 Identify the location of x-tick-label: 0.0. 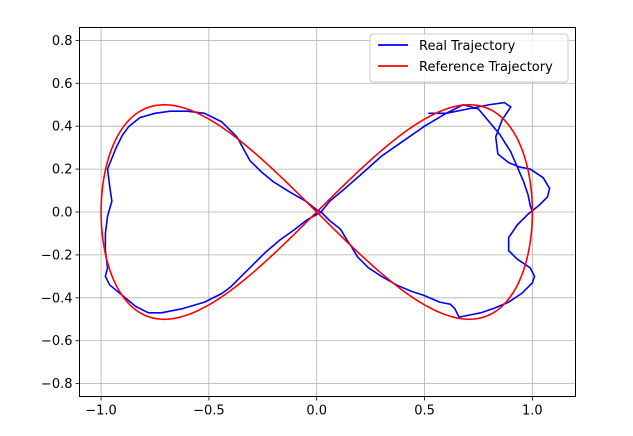
(316, 411).